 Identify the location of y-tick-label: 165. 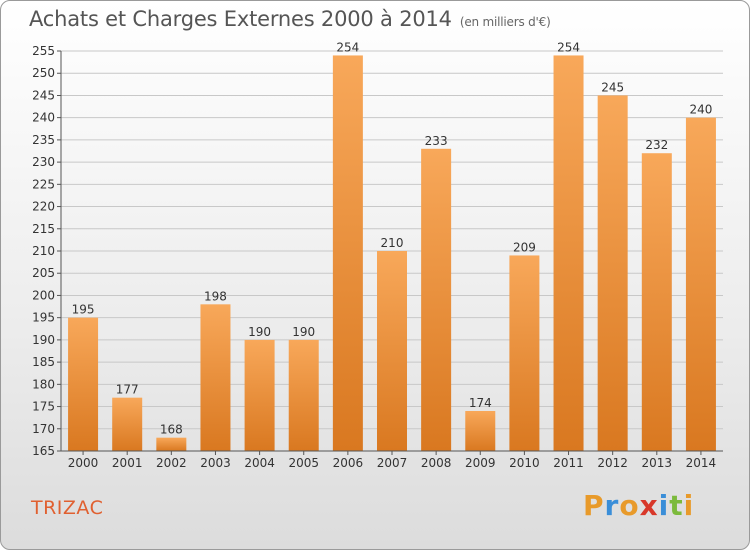
(43, 451).